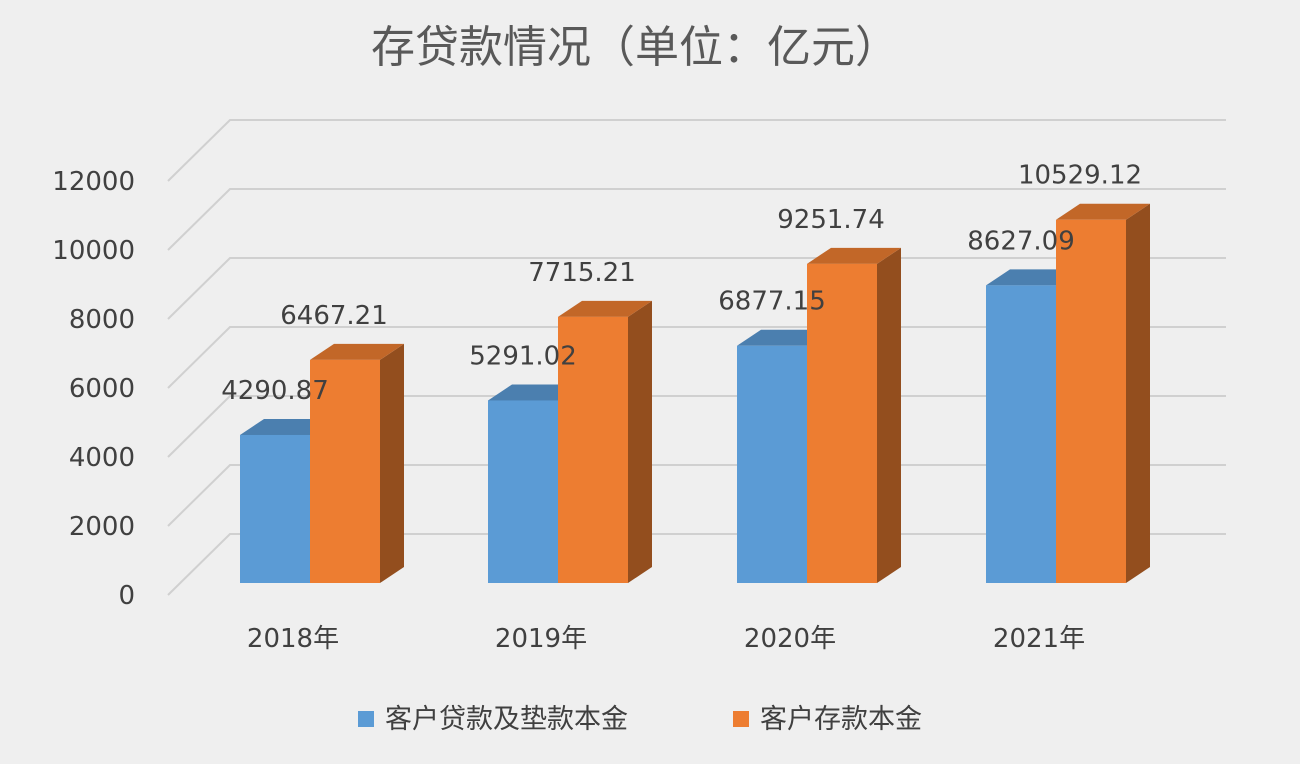 The height and width of the screenshot is (764, 1300). Describe the element at coordinates (102, 320) in the screenshot. I see `y-tick-label: 8000` at that location.